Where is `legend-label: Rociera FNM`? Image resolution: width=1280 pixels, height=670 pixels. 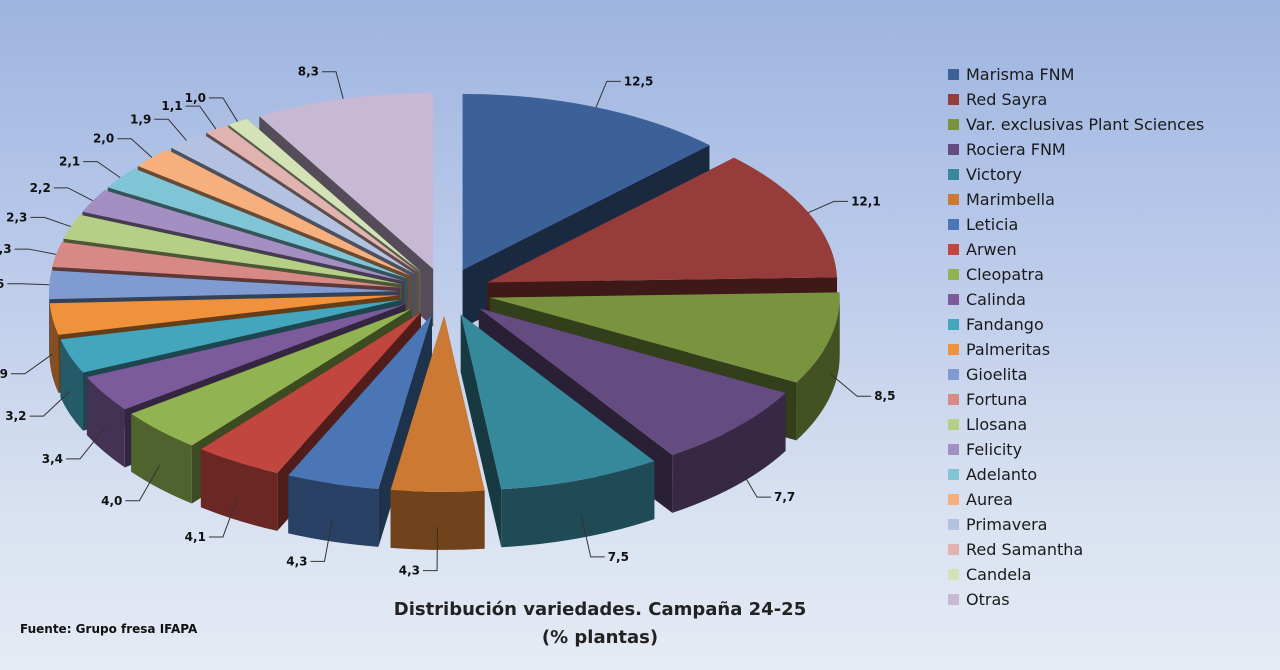 legend-label: Rociera FNM is located at coordinates (1016, 149).